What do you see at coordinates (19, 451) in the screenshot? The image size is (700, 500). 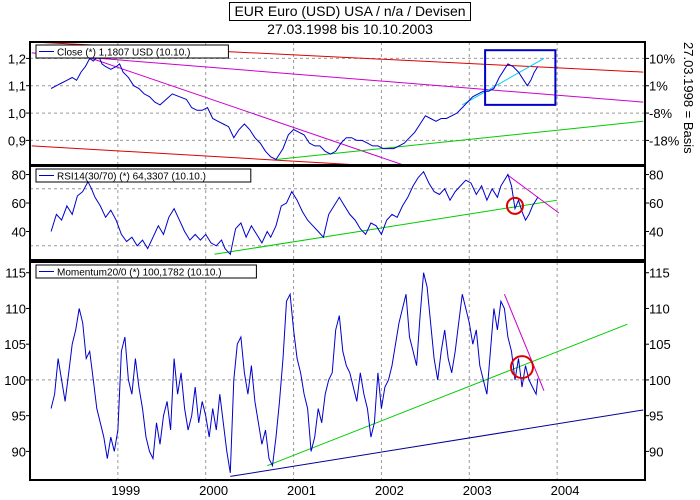 I see `momentum-left-tick-label: 90` at bounding box center [19, 451].